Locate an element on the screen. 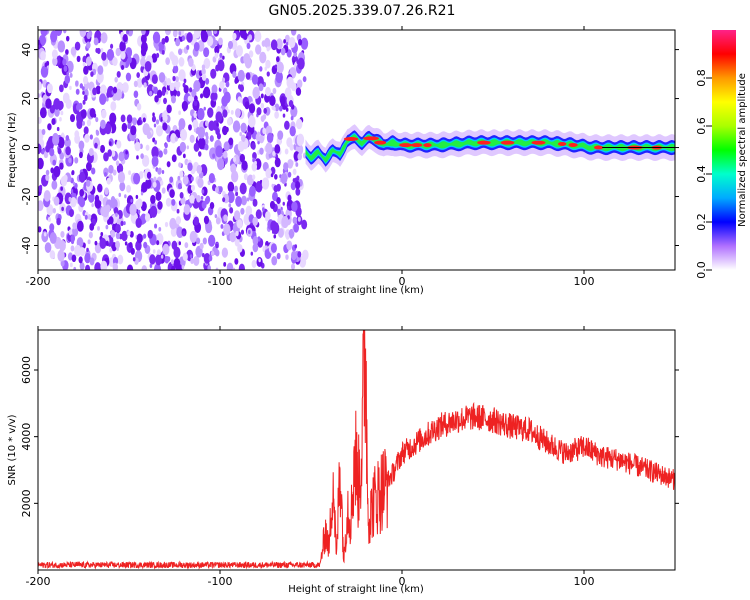  y-tick-label: -40 is located at coordinates (26, 246).